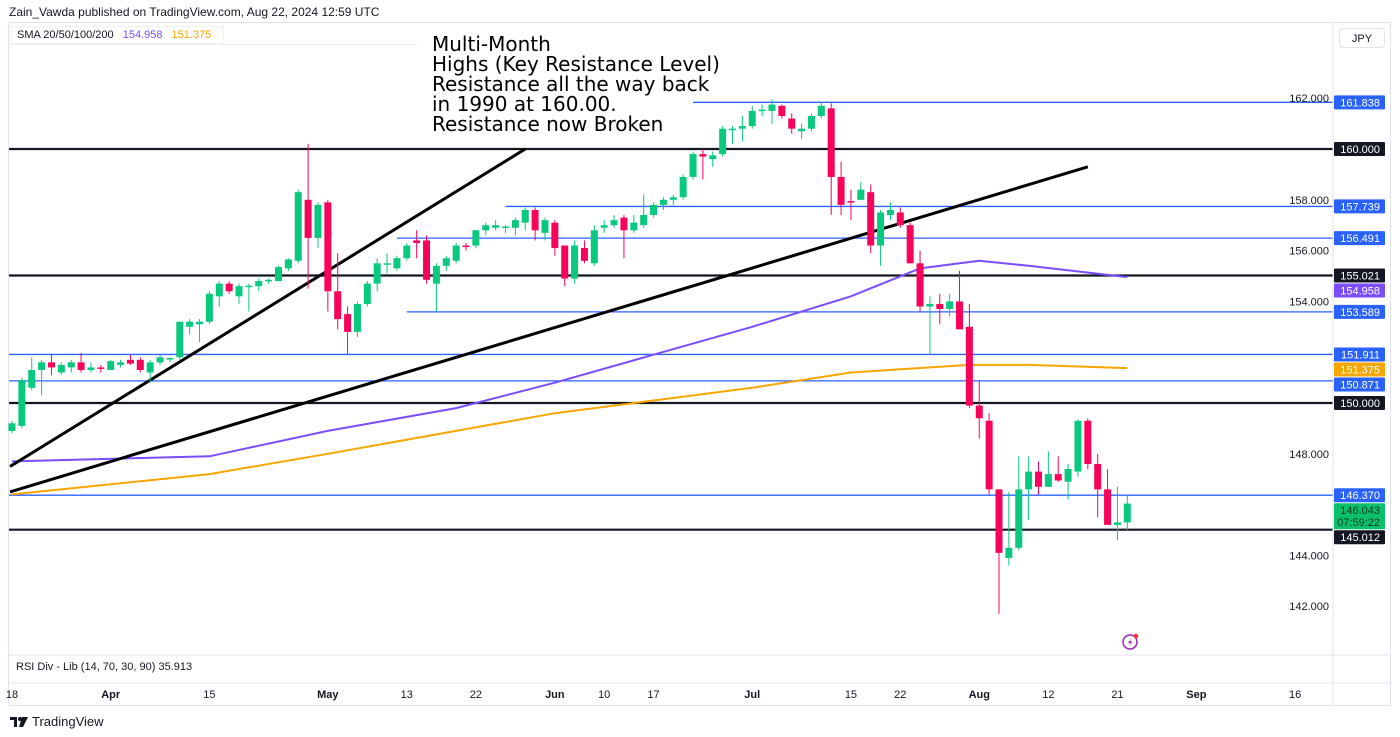  What do you see at coordinates (1362, 38) in the screenshot?
I see `currency-button: JPY` at bounding box center [1362, 38].